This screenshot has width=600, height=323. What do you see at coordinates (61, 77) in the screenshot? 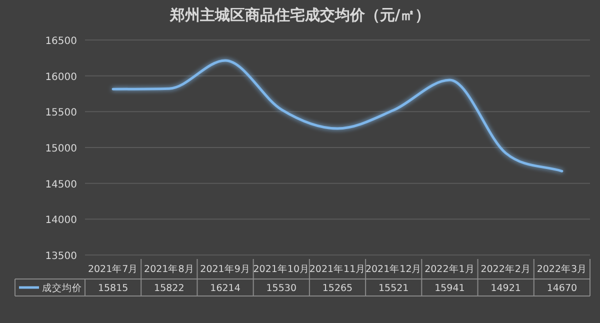
I see `y-tick-label: 16000` at bounding box center [61, 77].